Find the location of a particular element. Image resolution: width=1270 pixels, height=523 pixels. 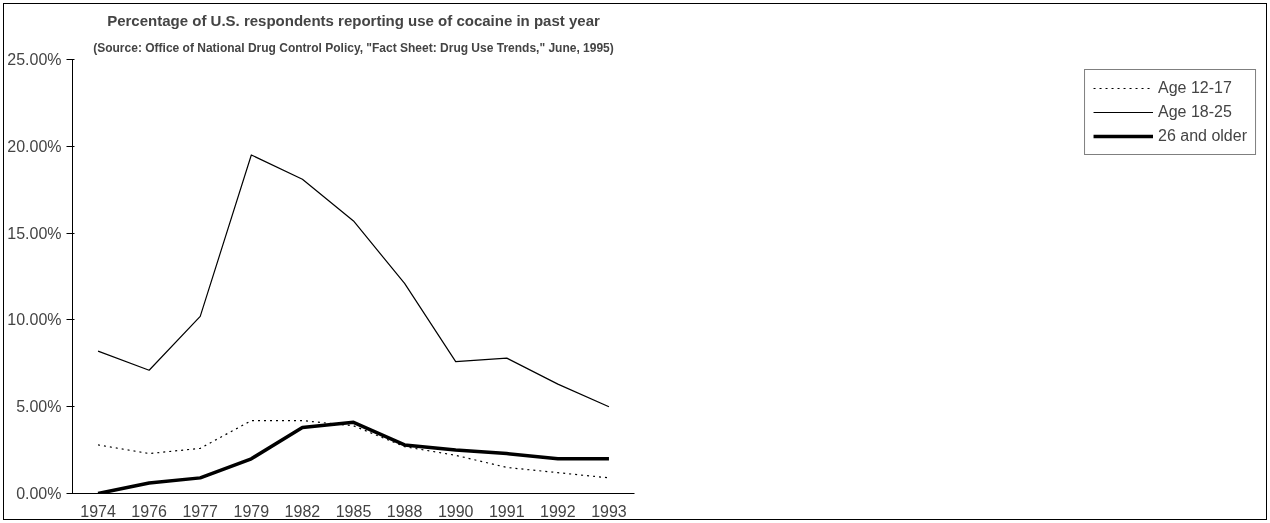

x-tick-label: 1976 is located at coordinates (149, 511).